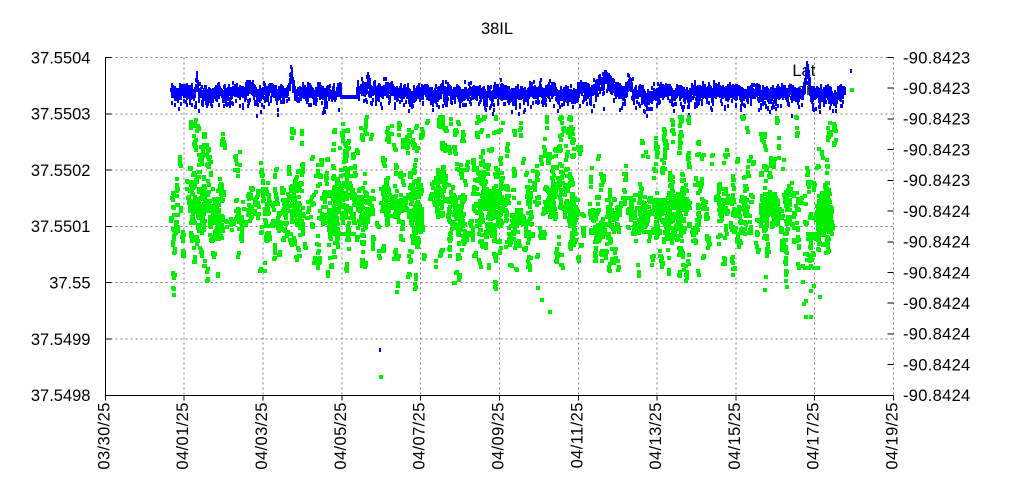  Describe the element at coordinates (61, 171) in the screenshot. I see `svg-text: 37.5502` at that location.